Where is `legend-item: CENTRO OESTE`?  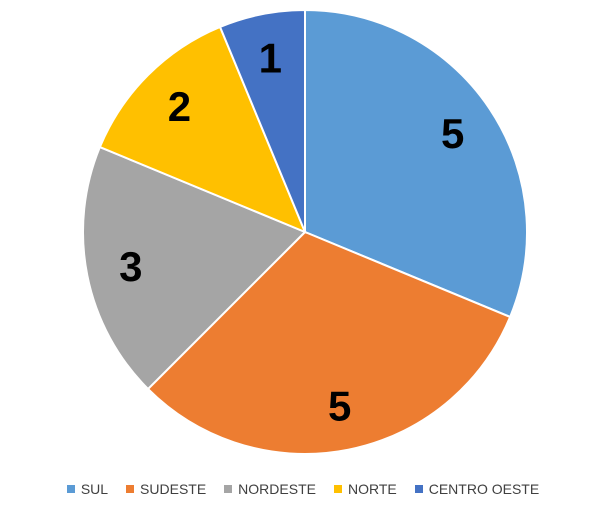
legend-item: CENTRO OESTE is located at coordinates (477, 489).